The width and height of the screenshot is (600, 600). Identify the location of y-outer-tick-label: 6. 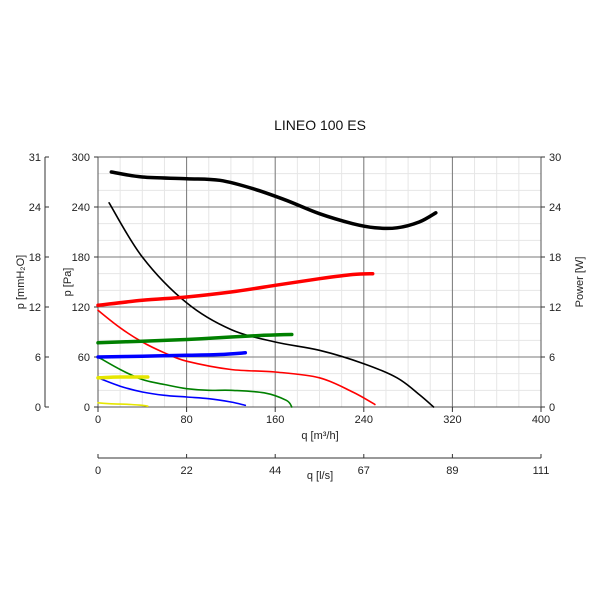
(38, 358).